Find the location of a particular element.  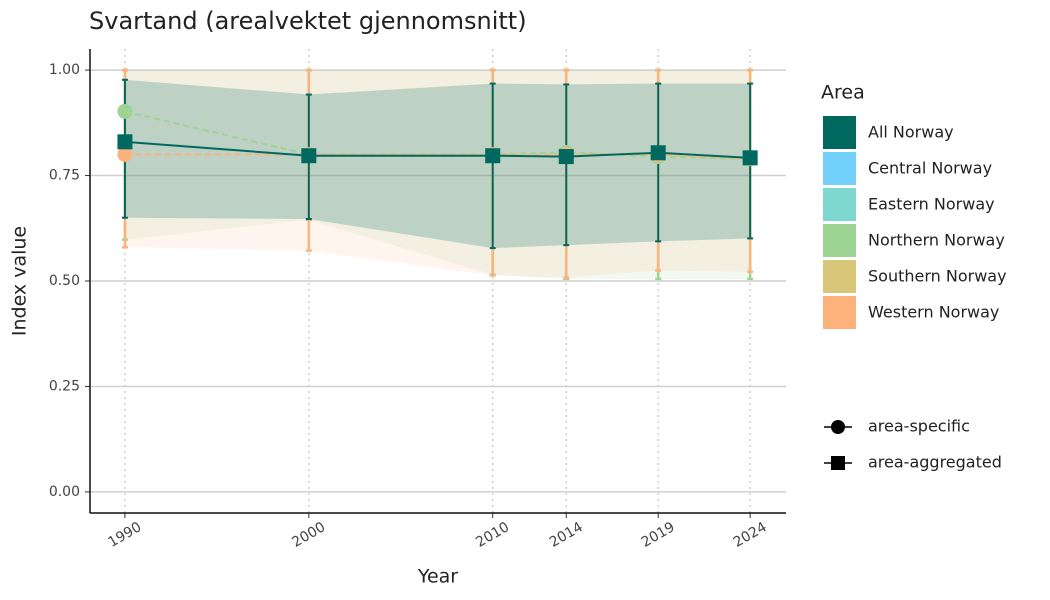

legend-title: Area is located at coordinates (843, 93).